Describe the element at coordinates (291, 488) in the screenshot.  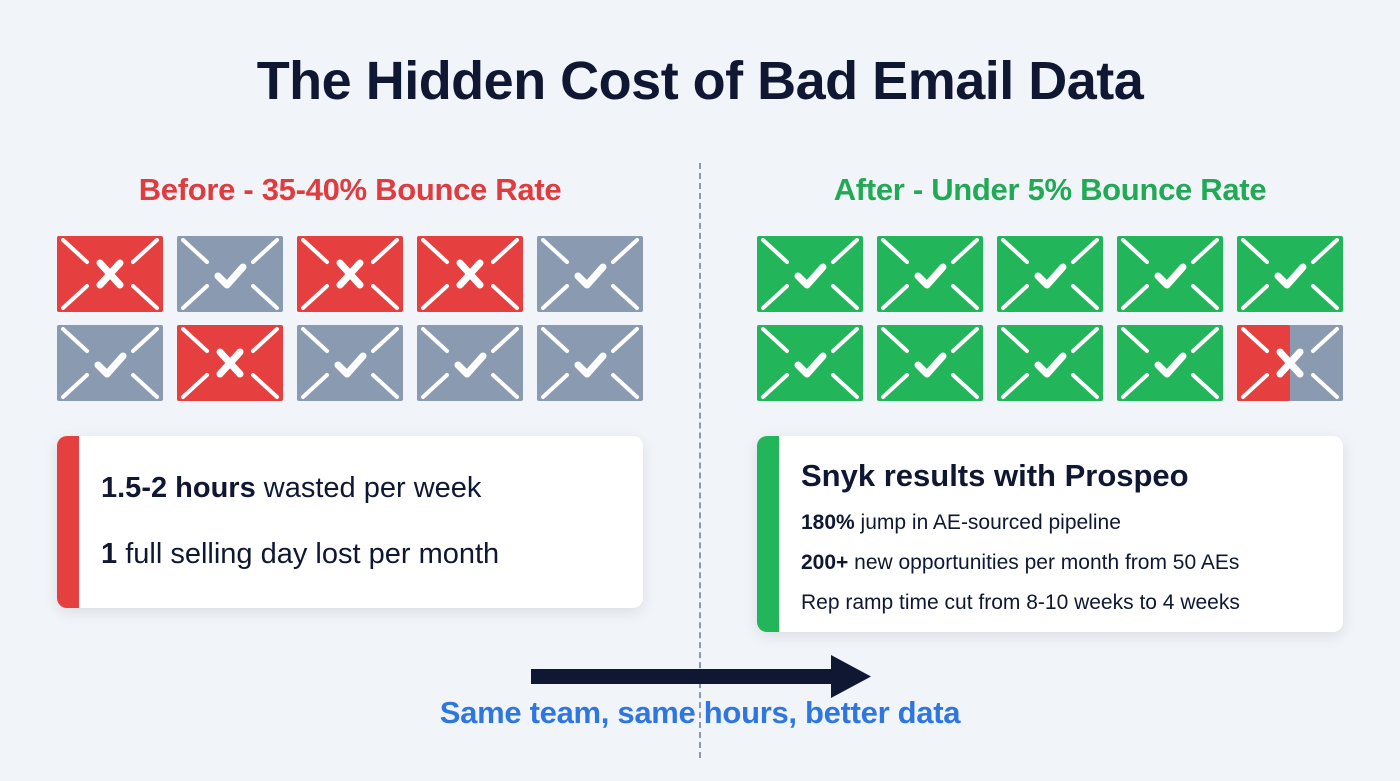
I see `stat-hours-wasted: 1.5-2 hours wasted per week` at that location.